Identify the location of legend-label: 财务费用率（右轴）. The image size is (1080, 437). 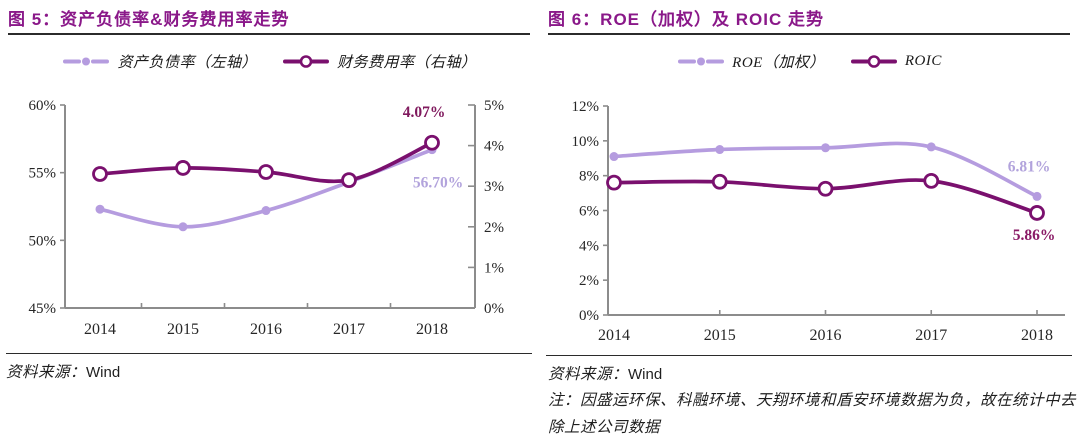
(407, 63).